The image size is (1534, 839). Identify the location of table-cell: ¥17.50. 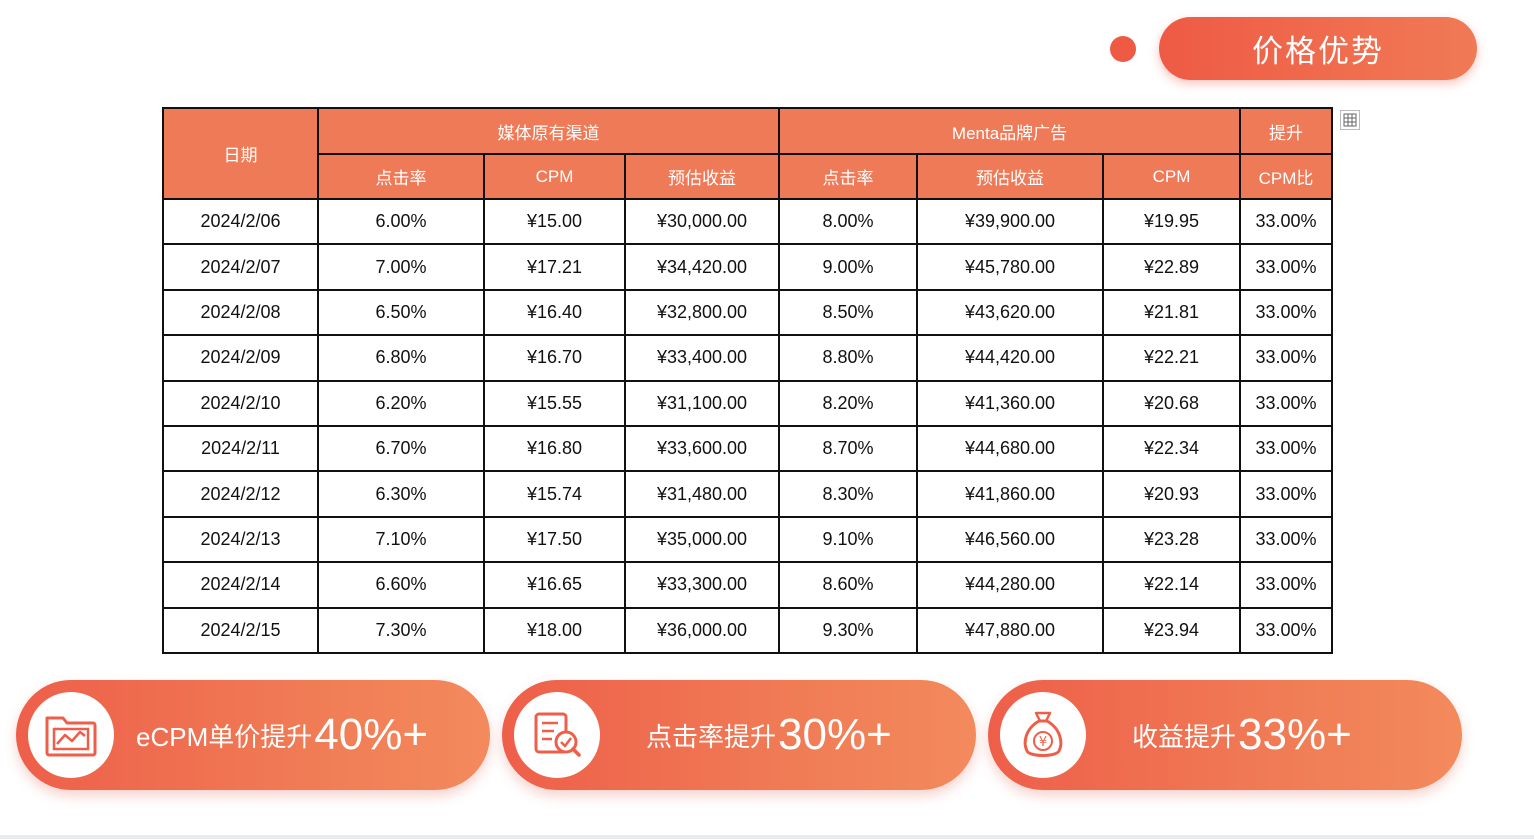
(554, 539).